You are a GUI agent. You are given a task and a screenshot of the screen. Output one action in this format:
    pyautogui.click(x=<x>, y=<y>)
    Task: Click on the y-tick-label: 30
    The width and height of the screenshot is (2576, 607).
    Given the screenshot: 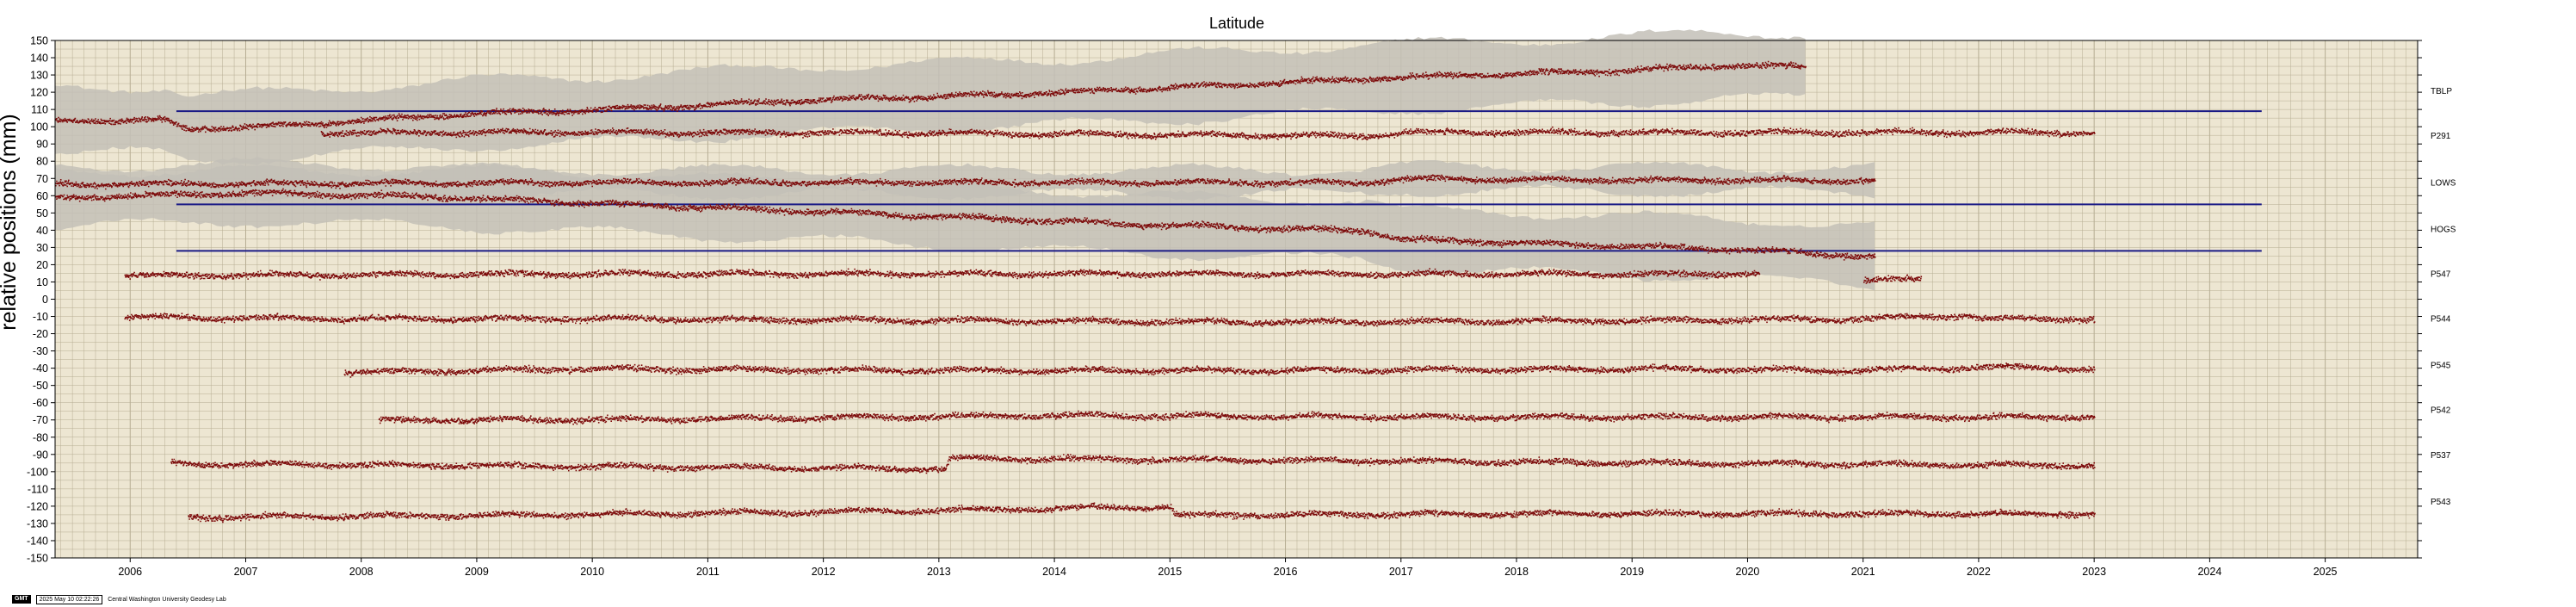 What is the action you would take?
    pyautogui.click(x=42, y=248)
    